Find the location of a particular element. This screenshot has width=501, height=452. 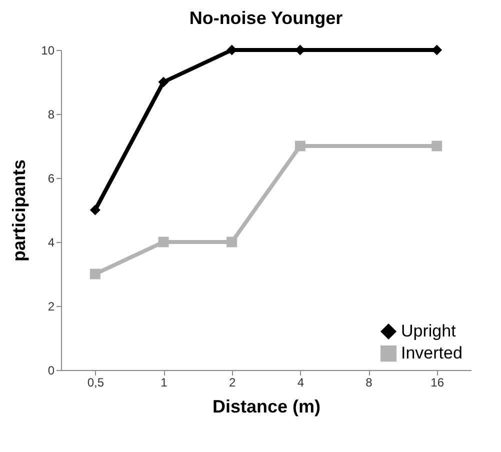

y-tick-label: 0 is located at coordinates (51, 371).